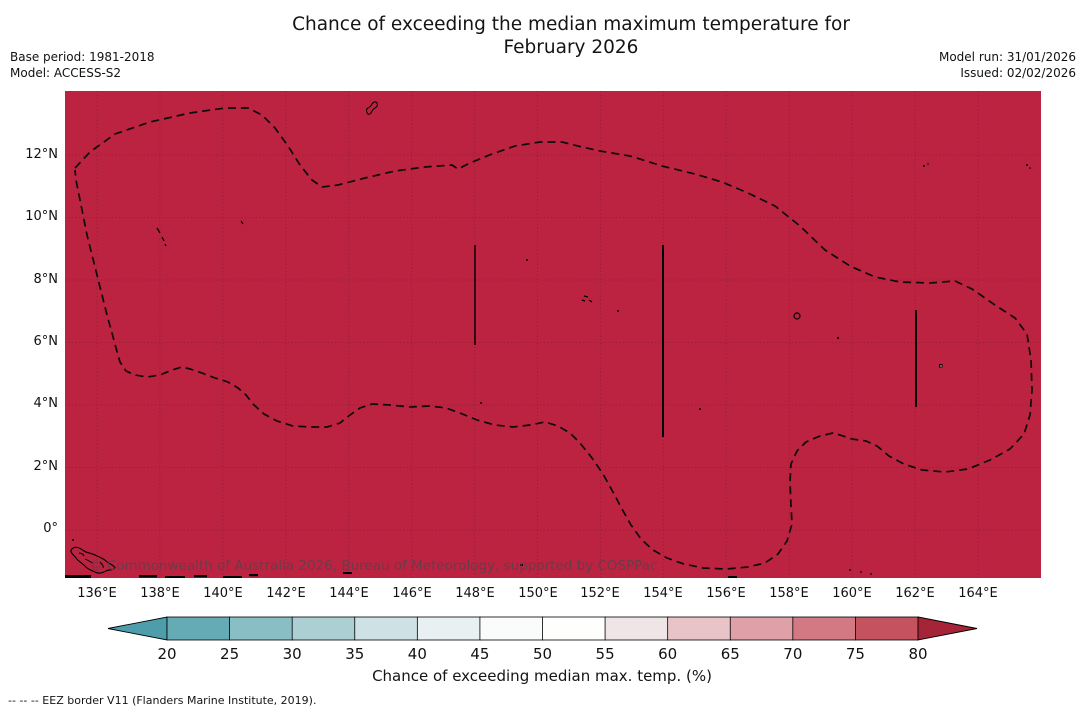 This screenshot has height=713, width=1085. I want to click on guam-island-icon, so click(372, 108).